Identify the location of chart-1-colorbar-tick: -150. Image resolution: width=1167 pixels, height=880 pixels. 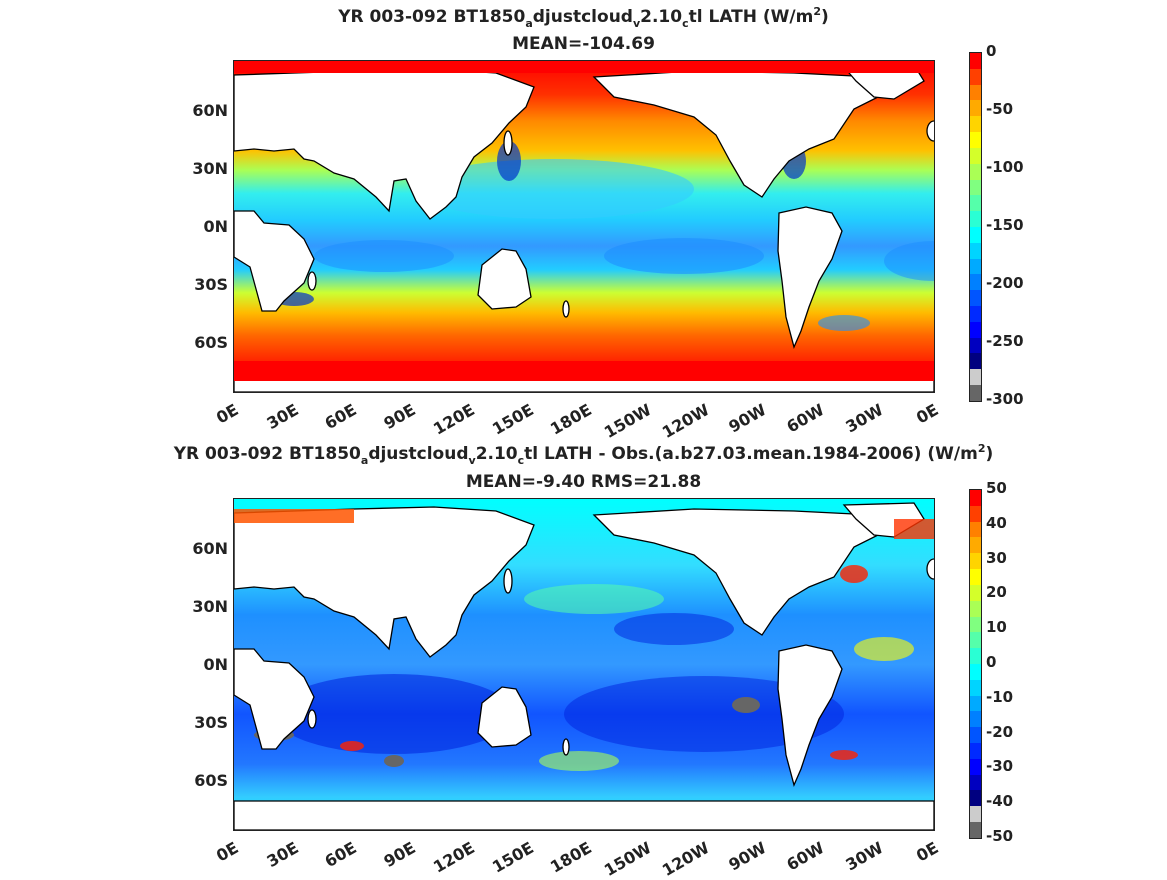
(1005, 225).